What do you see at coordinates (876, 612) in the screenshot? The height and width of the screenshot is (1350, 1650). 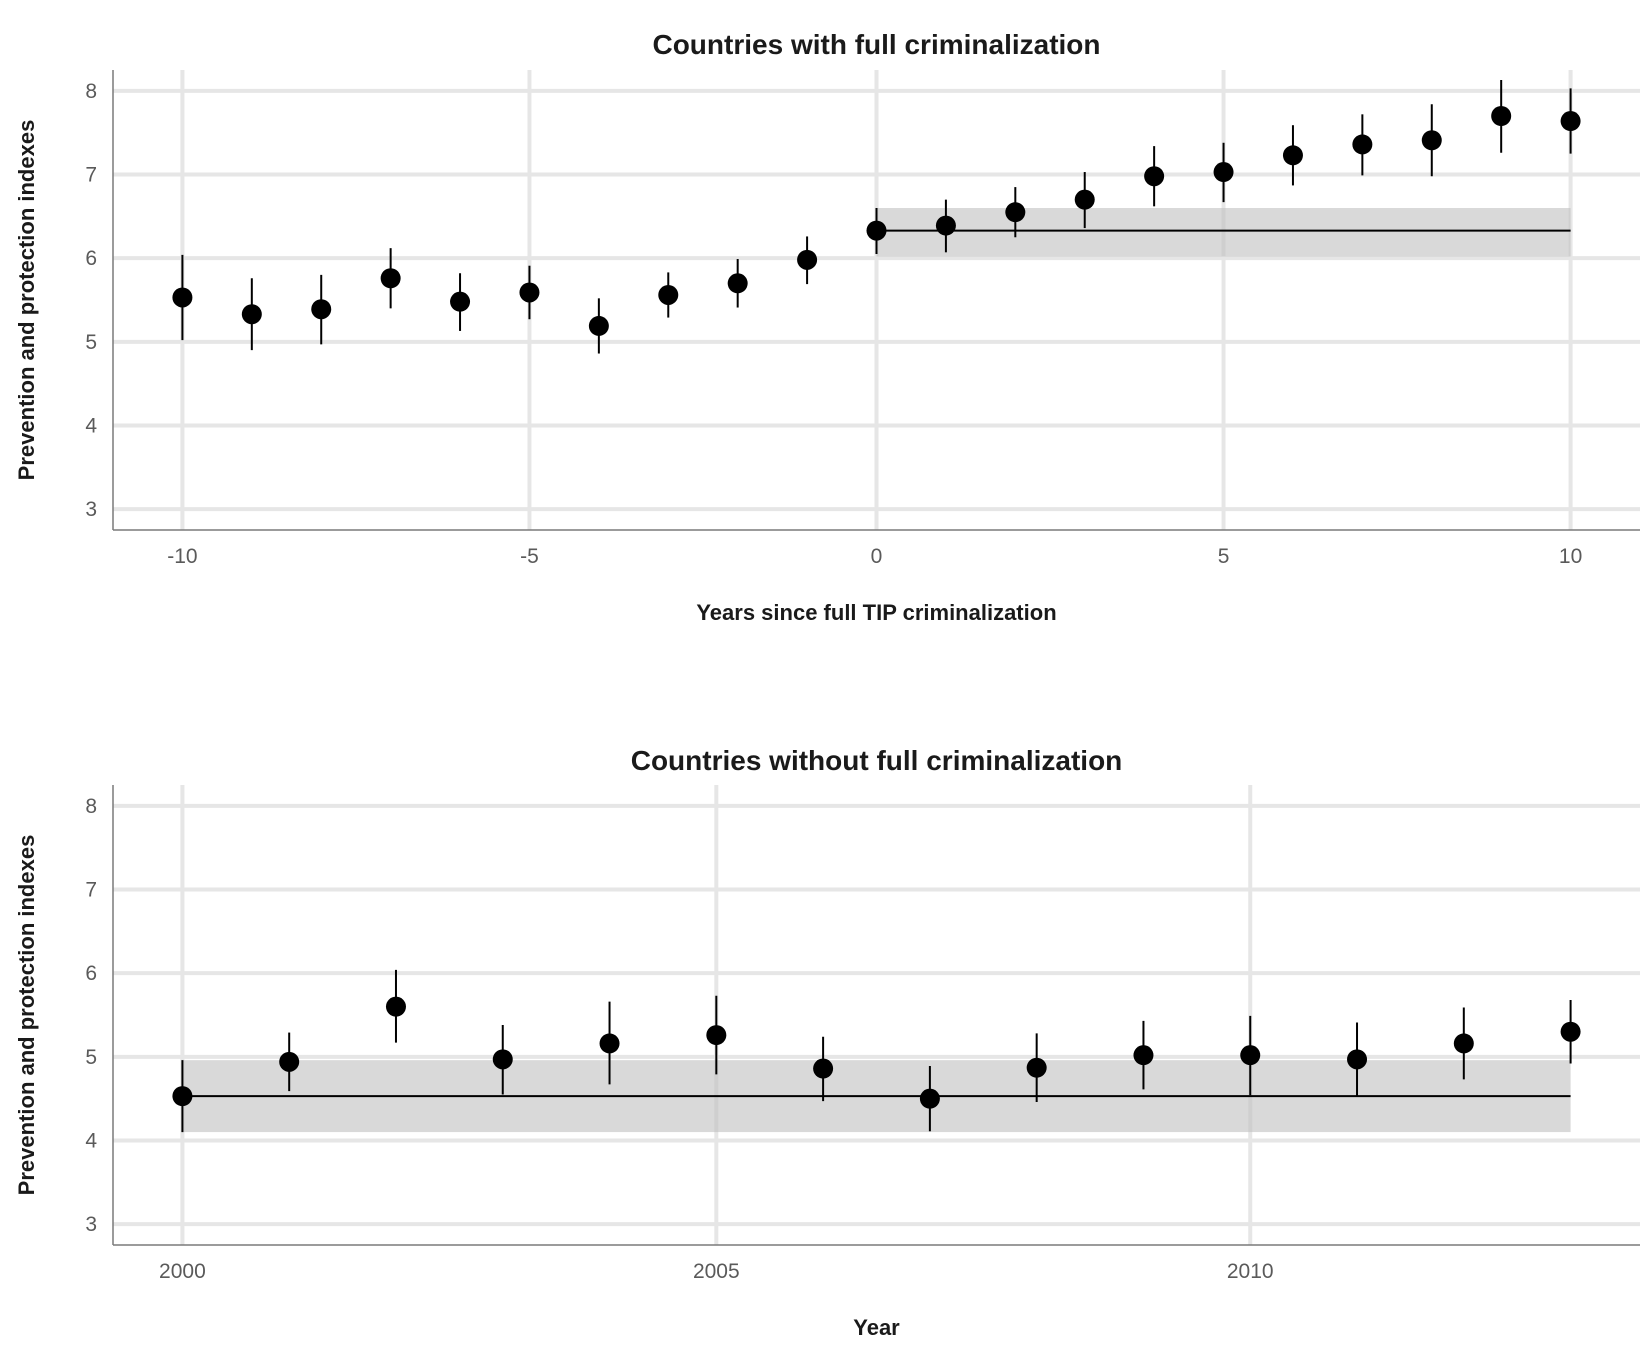 I see `x-axis-title: Years since full TIP criminalization` at bounding box center [876, 612].